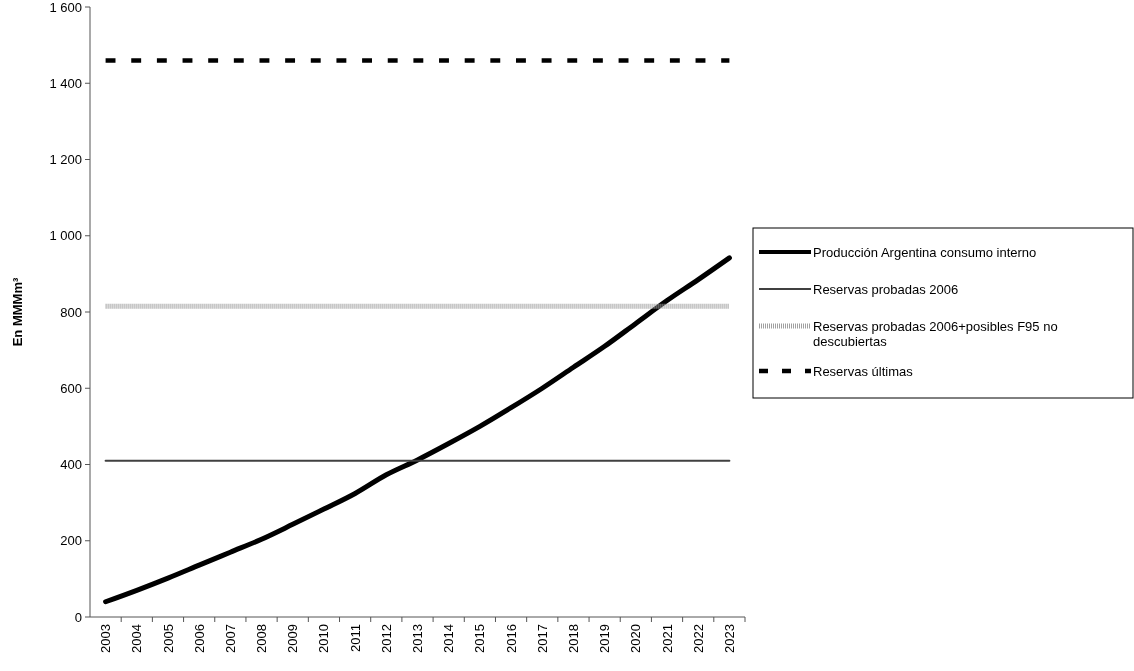 The width and height of the screenshot is (1134, 671). I want to click on y-tick-label: 1 200, so click(65, 160).